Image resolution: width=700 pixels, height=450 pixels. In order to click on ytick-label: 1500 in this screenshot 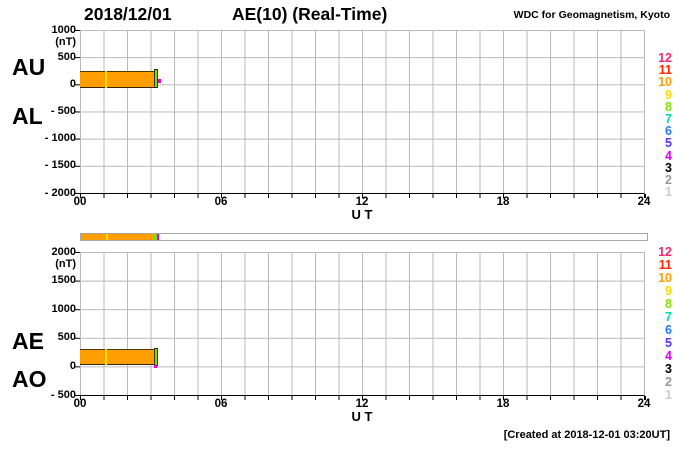, I will do `click(63, 280)`.